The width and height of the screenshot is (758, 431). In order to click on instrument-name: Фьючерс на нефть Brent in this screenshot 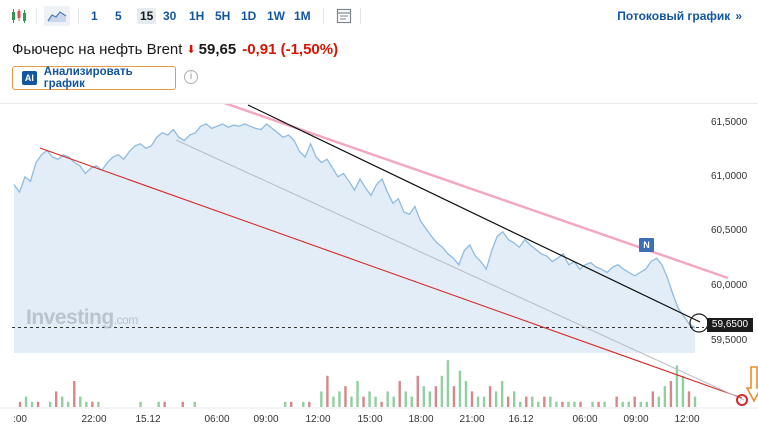, I will do `click(97, 49)`.